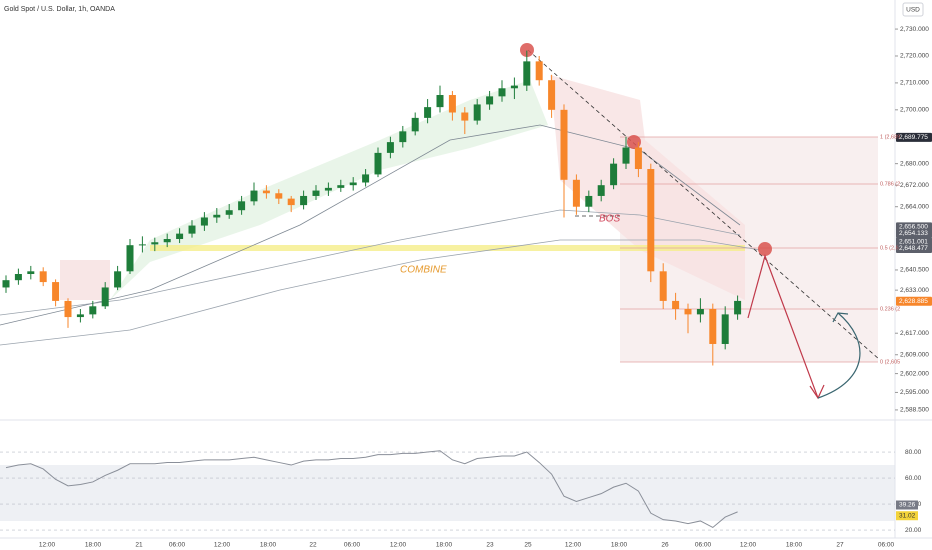 The image size is (932, 550). I want to click on y-tick-label: 2,700.000, so click(914, 110).